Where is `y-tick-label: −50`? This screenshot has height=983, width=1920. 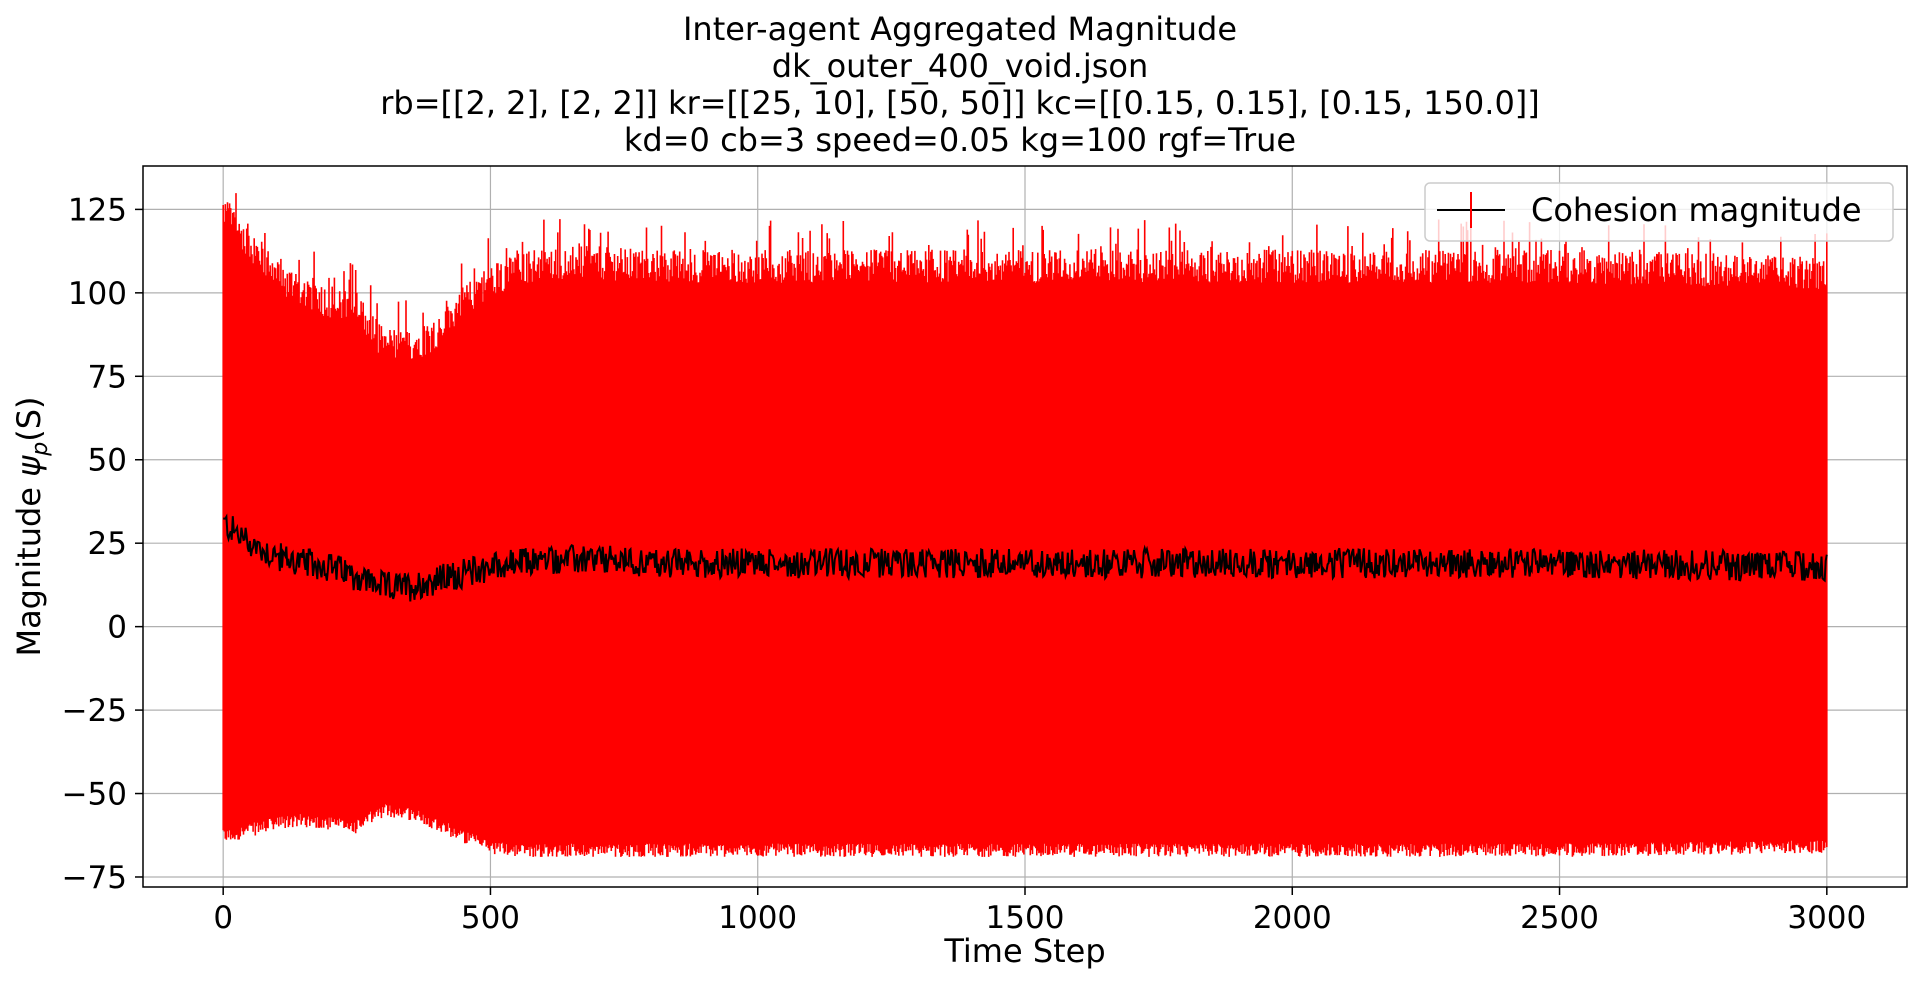 y-tick-label: −50 is located at coordinates (94, 795).